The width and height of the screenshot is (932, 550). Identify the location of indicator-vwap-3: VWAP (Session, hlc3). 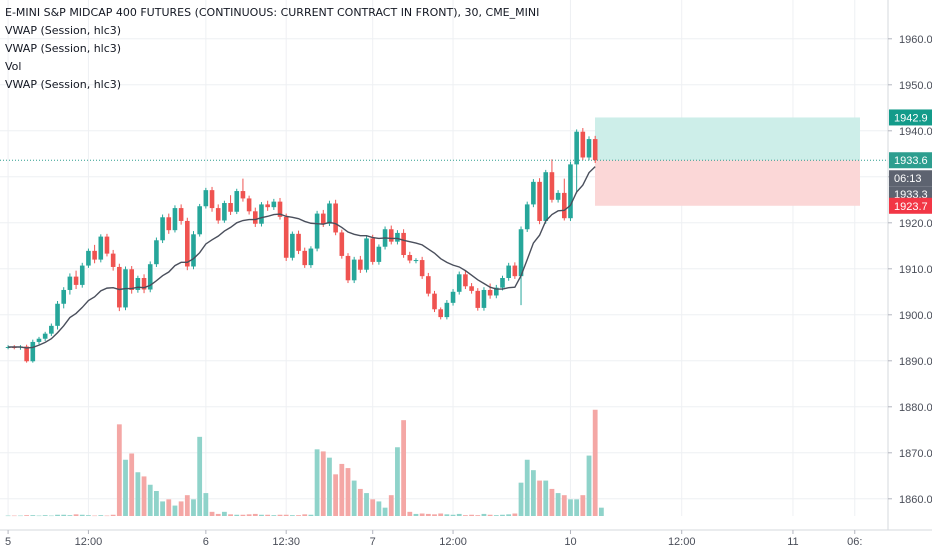
(63, 84).